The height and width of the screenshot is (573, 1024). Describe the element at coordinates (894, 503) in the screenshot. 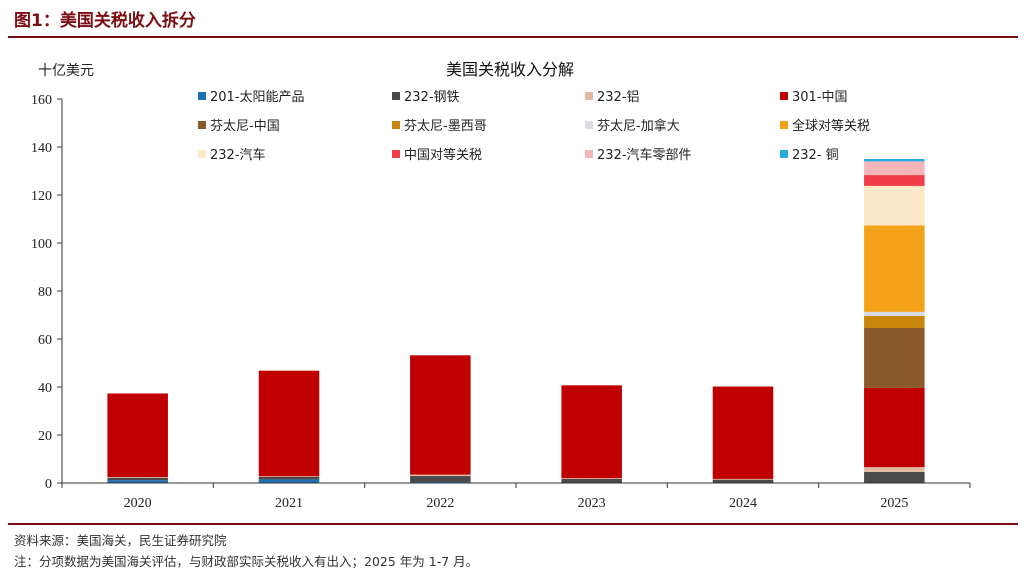

I see `x-tick-label: 2025` at that location.